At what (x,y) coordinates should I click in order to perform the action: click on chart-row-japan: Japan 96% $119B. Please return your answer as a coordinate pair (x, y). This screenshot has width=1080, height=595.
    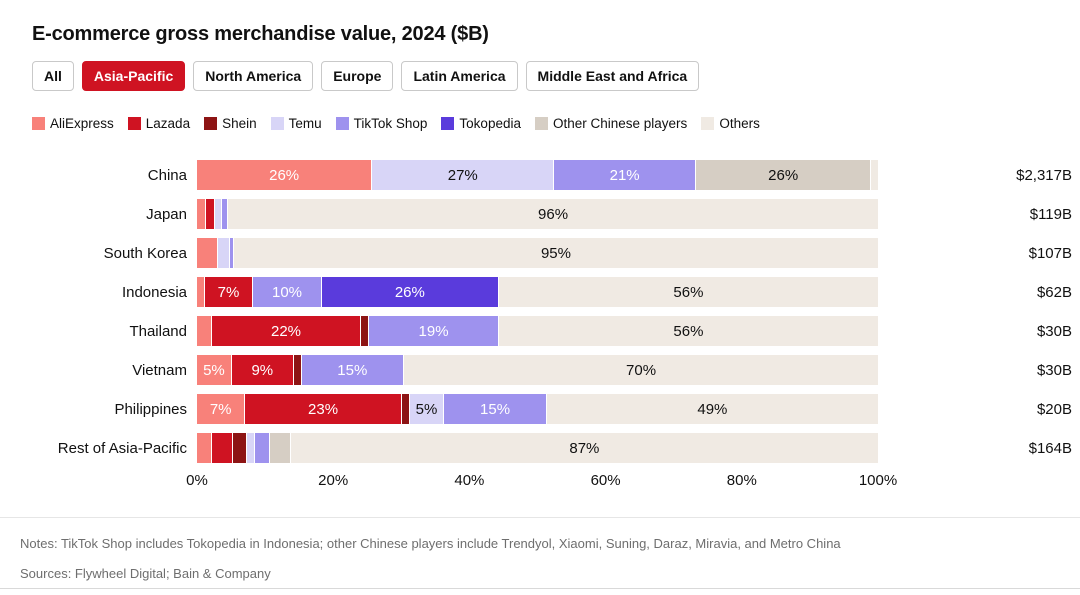
    Looking at the image, I should click on (552, 214).